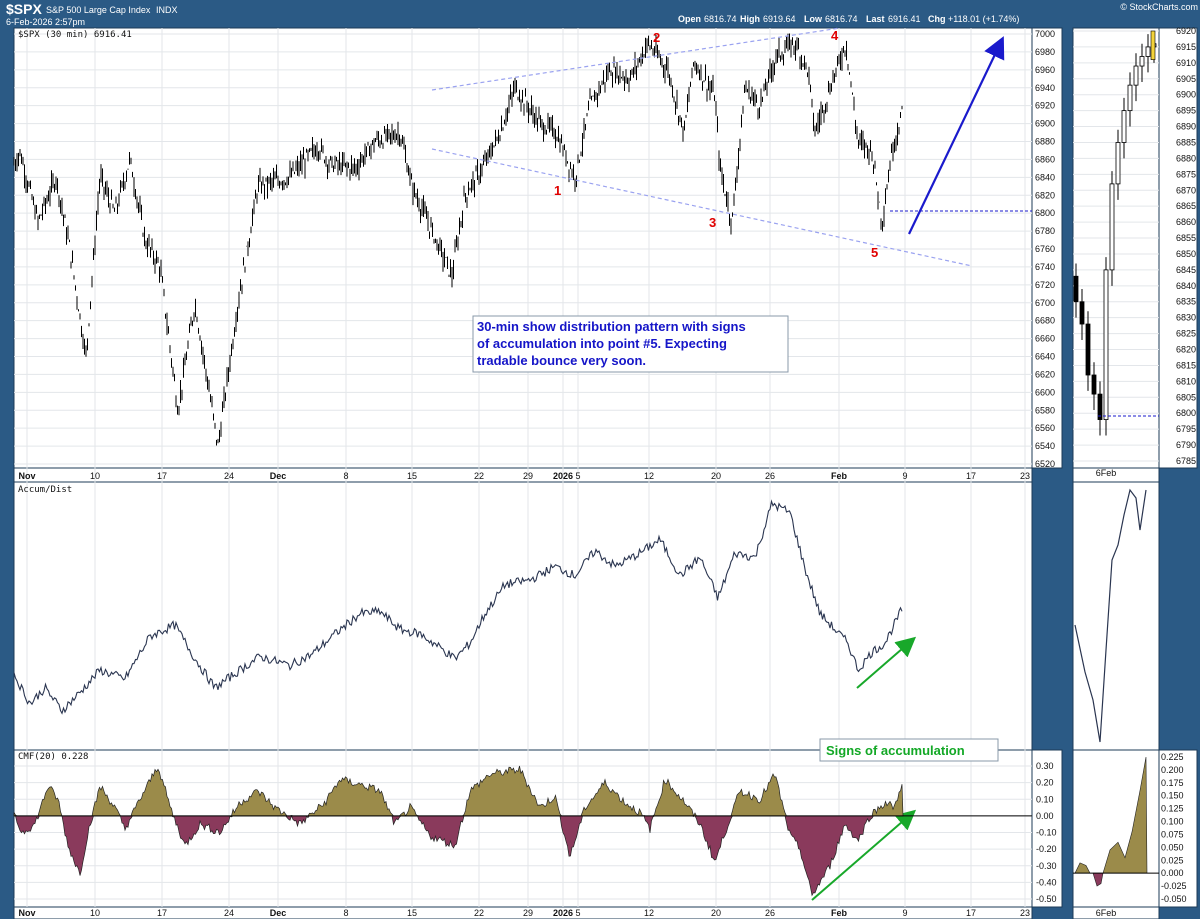 The height and width of the screenshot is (919, 1200). Describe the element at coordinates (689, 19) in the screenshot. I see `open-label: Open` at that location.